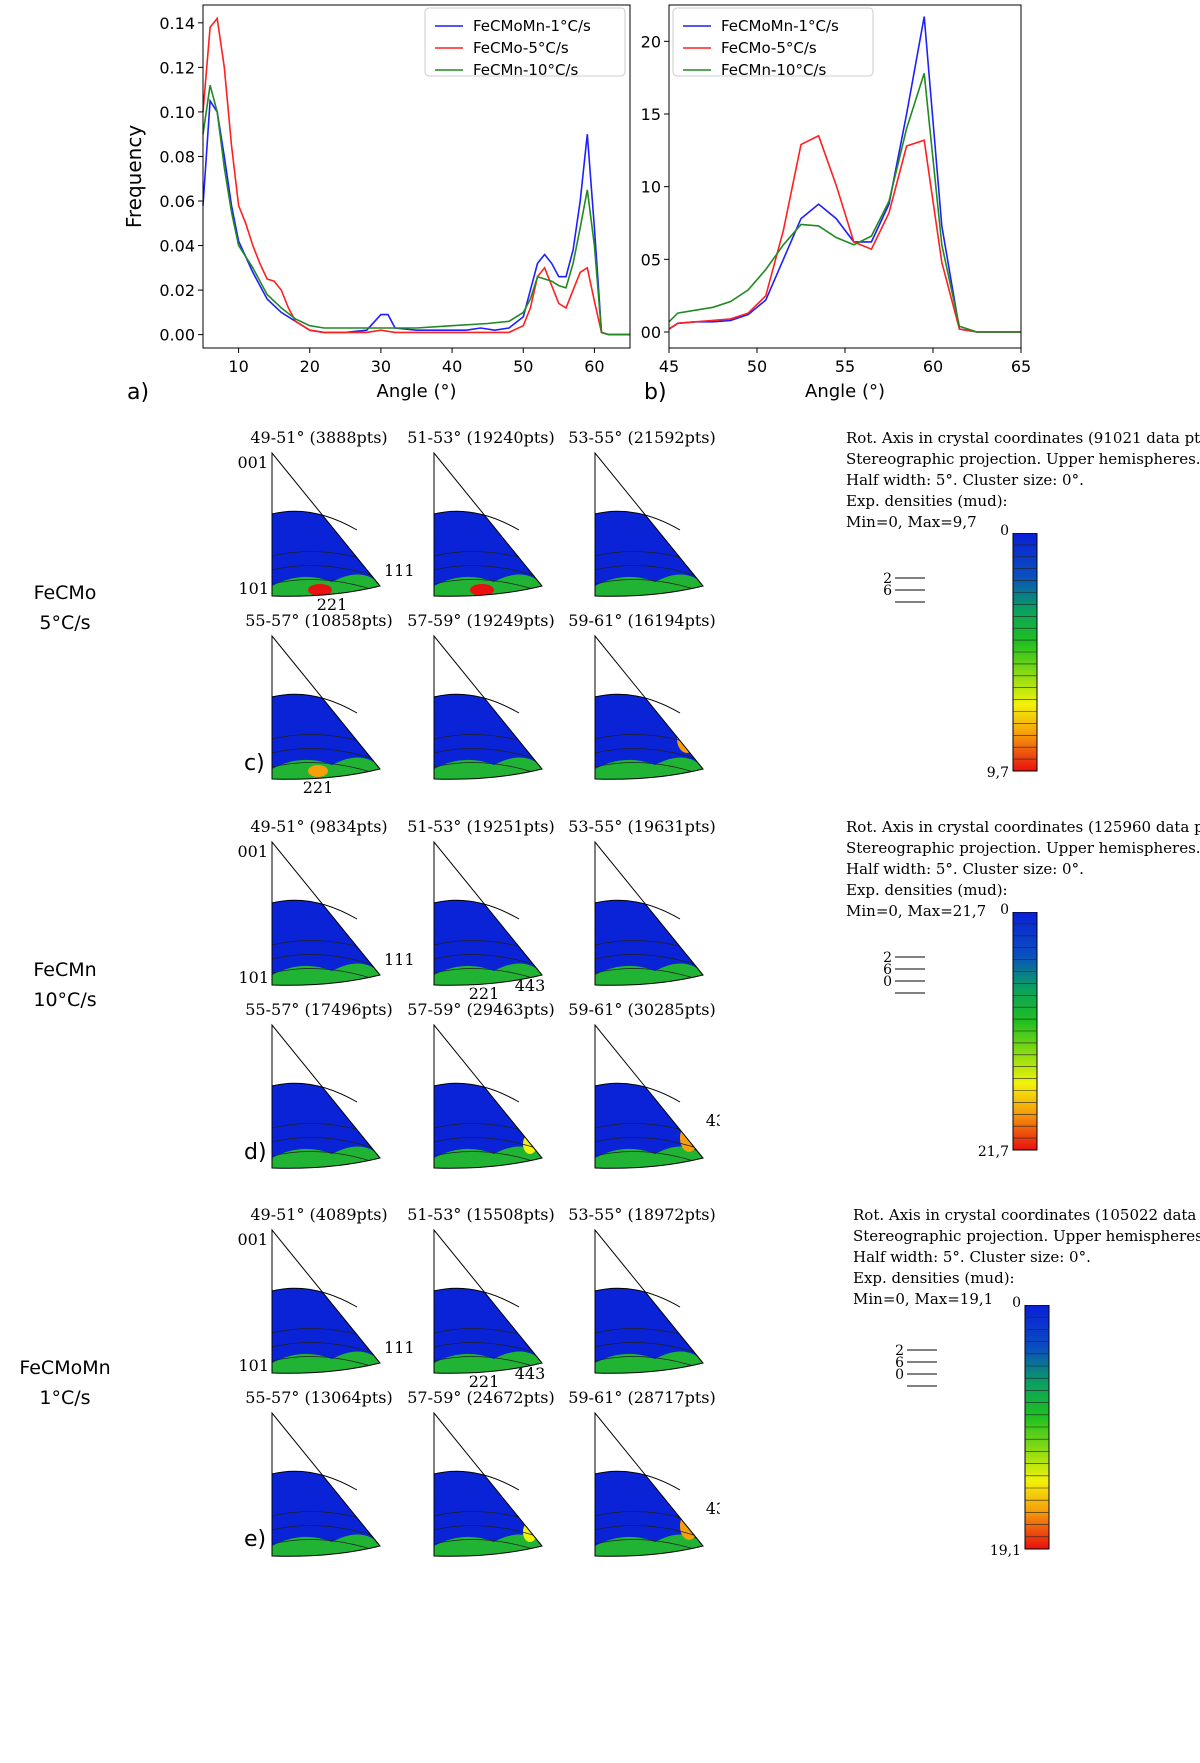 The height and width of the screenshot is (1763, 1200). I want to click on ipf-2-3-outline, so click(326, 1484).